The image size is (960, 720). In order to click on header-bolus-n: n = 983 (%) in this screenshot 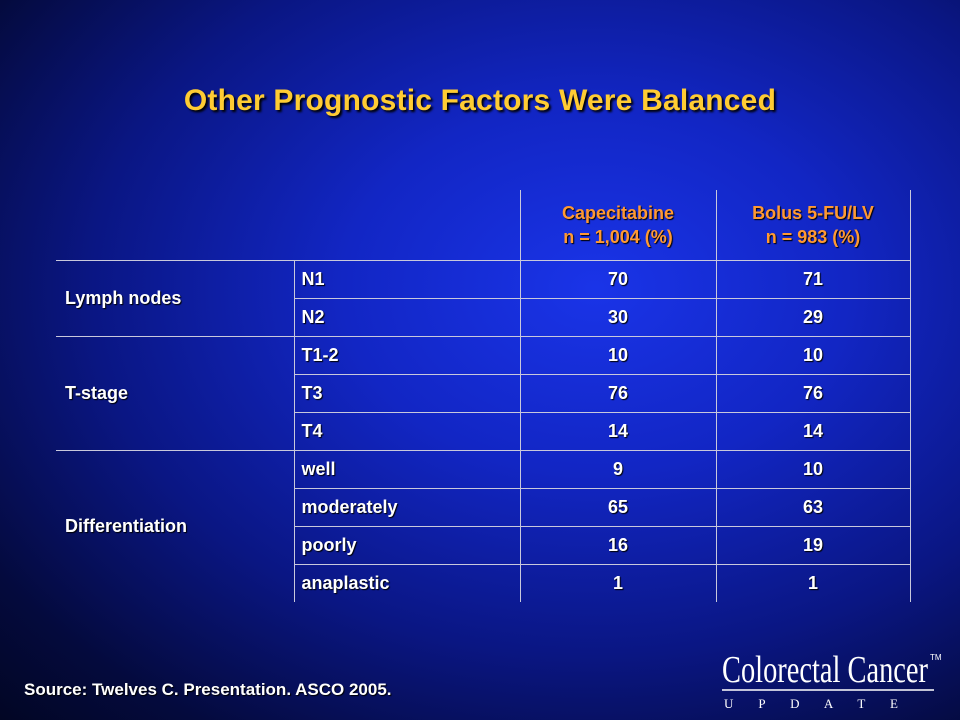, I will do `click(813, 237)`.